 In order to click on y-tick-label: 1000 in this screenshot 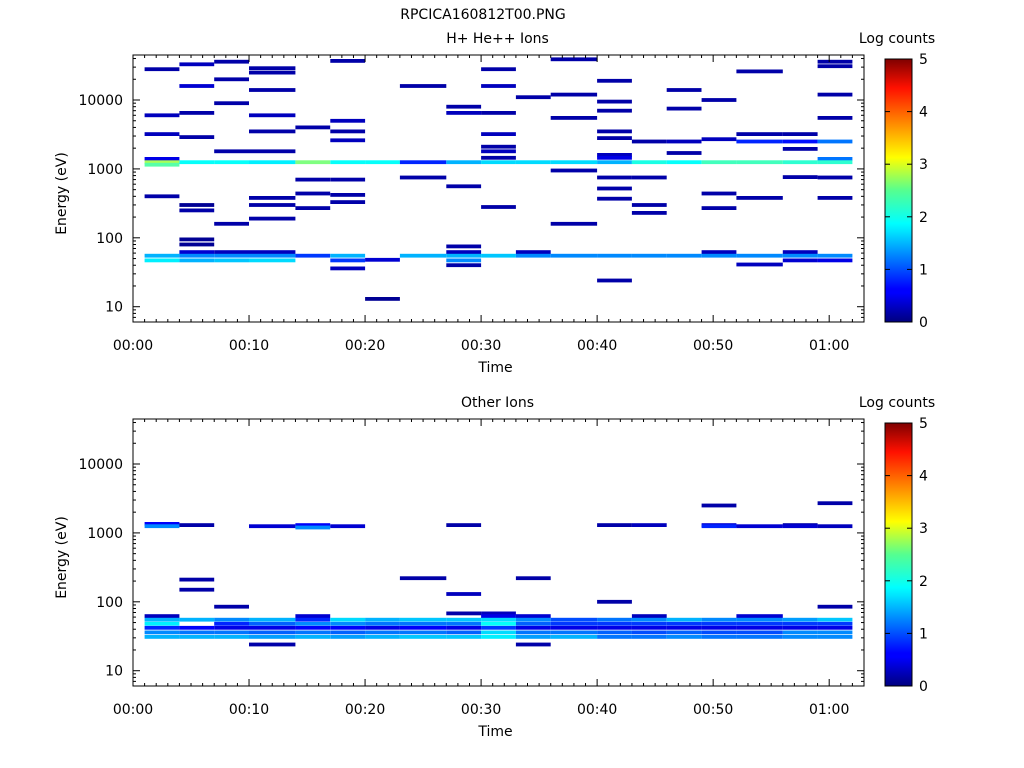, I will do `click(105, 534)`.